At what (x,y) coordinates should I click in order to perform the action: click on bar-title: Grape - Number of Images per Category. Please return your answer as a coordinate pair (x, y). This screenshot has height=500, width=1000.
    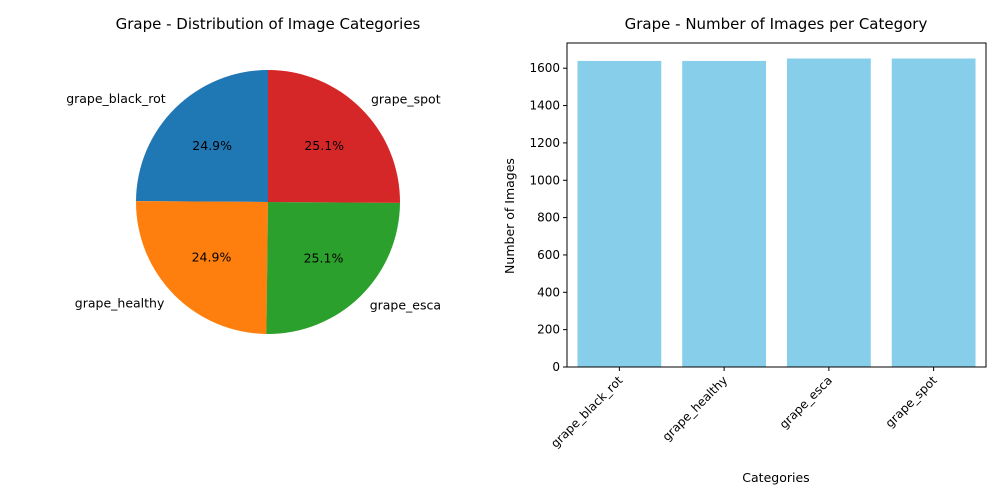
    Looking at the image, I should click on (776, 24).